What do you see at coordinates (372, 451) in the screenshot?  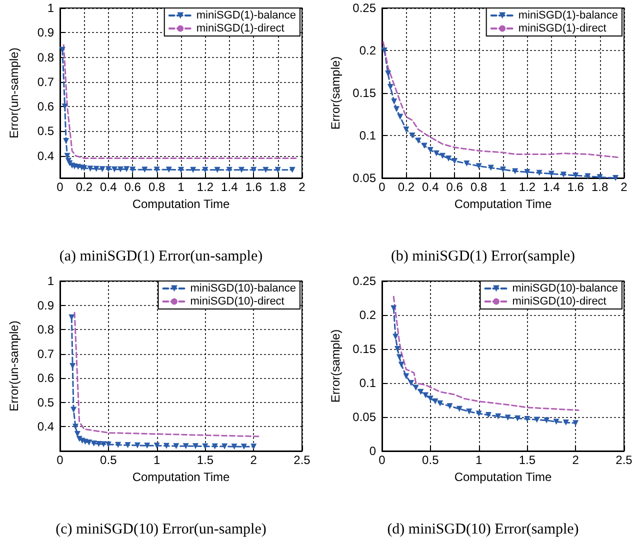 I see `y-tick-label: 0` at bounding box center [372, 451].